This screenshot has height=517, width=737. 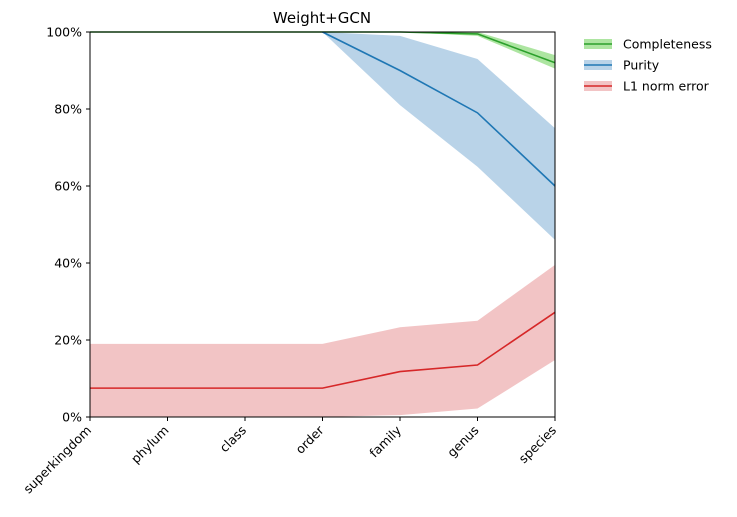 What do you see at coordinates (385, 441) in the screenshot?
I see `x-tick-label-family: family` at bounding box center [385, 441].